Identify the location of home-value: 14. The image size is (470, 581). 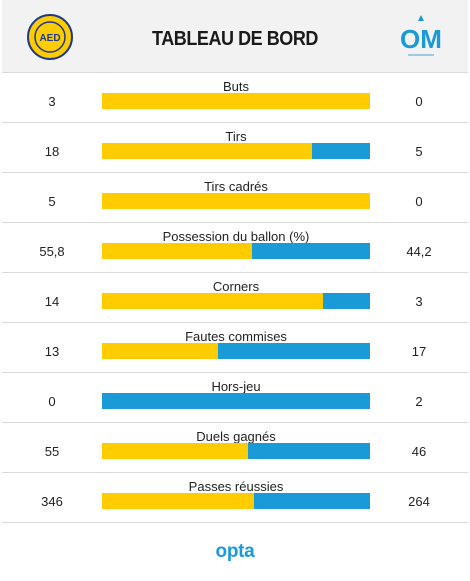
(52, 301).